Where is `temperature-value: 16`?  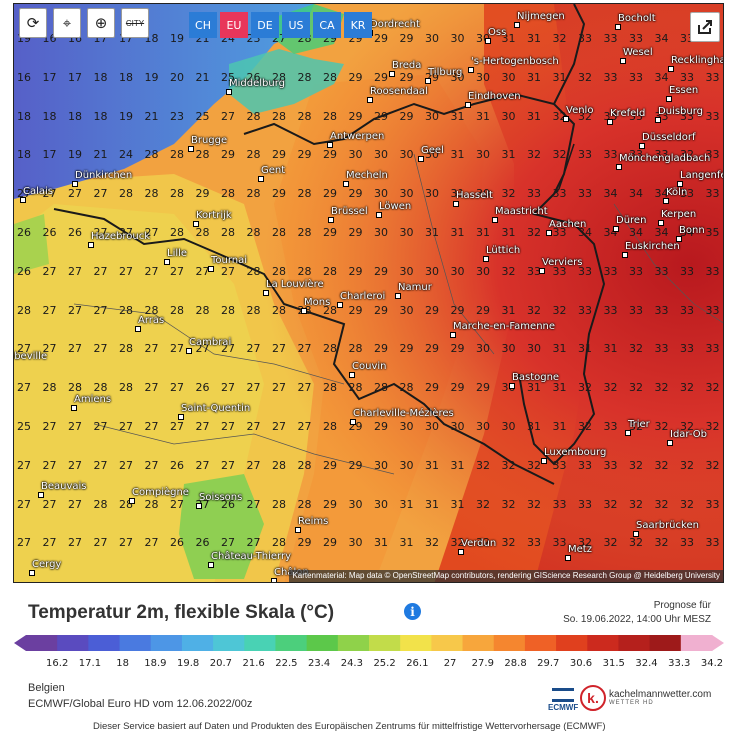
temperature-value: 16 is located at coordinates (24, 77).